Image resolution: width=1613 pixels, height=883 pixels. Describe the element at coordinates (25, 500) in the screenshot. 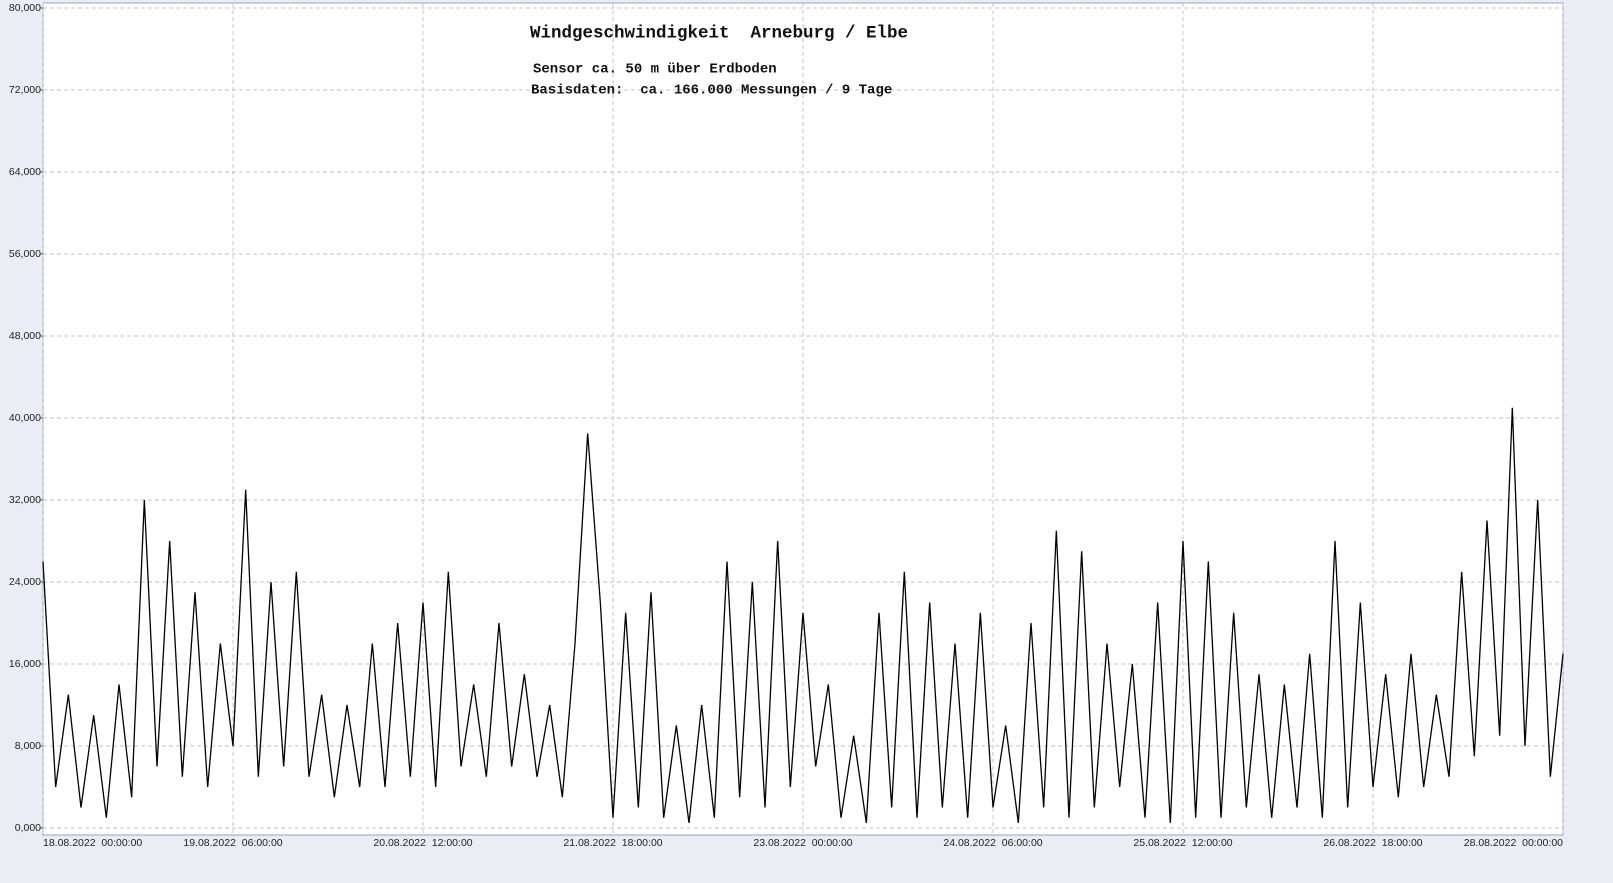

I see `y-tick-label: 32,000` at that location.